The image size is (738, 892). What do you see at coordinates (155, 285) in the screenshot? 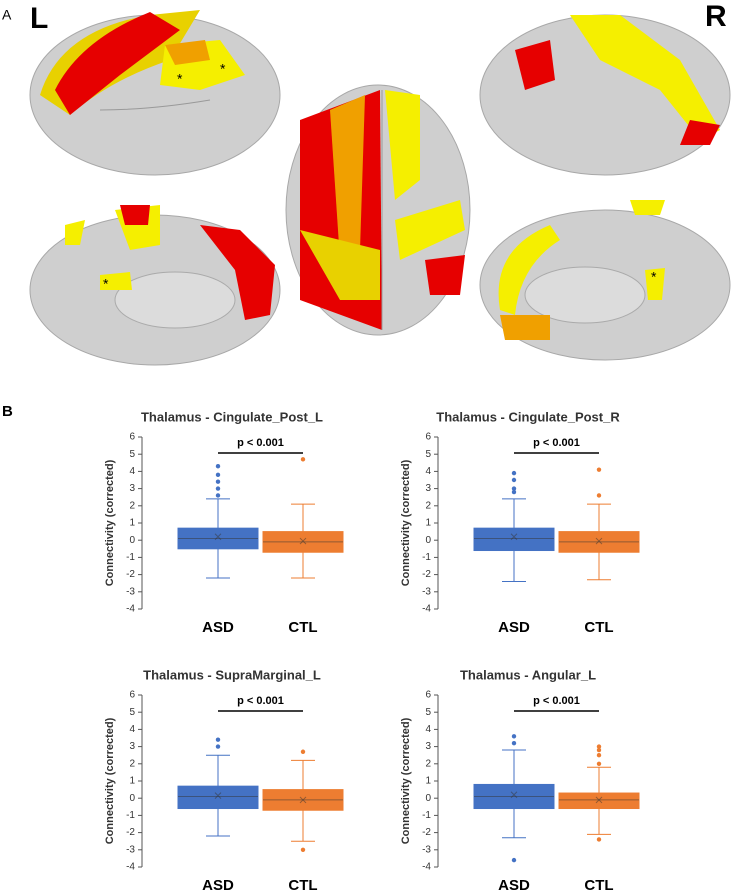
I see `left-medial: *` at bounding box center [155, 285].